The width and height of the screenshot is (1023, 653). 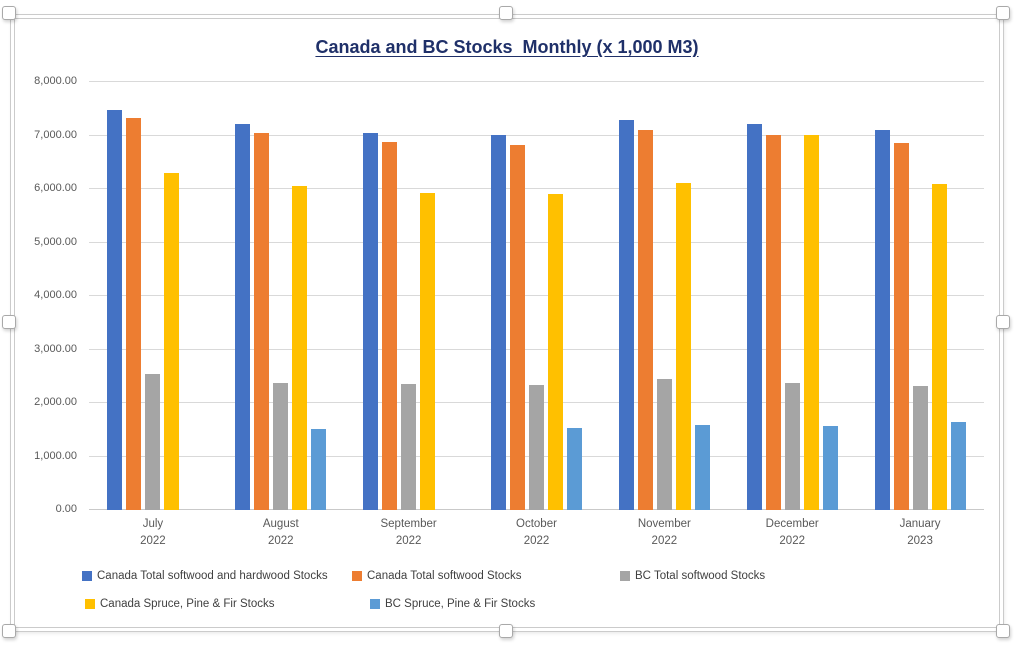 I want to click on y-axis-tick-label: 1,000.00, so click(x=55, y=455).